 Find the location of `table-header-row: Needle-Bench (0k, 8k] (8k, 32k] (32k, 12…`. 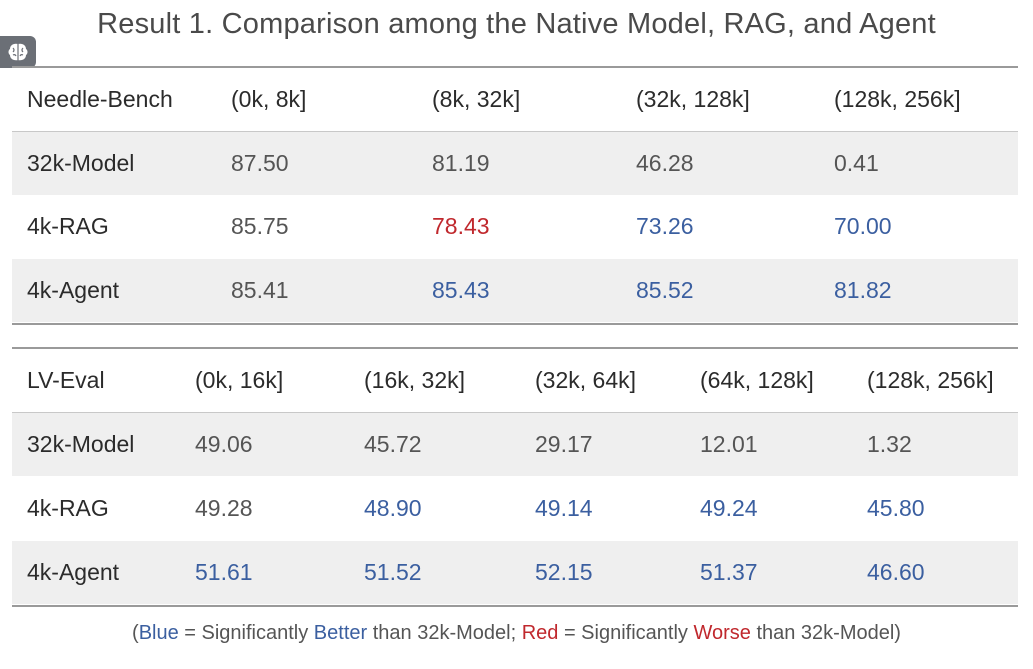

table-header-row: Needle-Bench (0k, 8k] (8k, 32k] (32k, 12… is located at coordinates (515, 99).